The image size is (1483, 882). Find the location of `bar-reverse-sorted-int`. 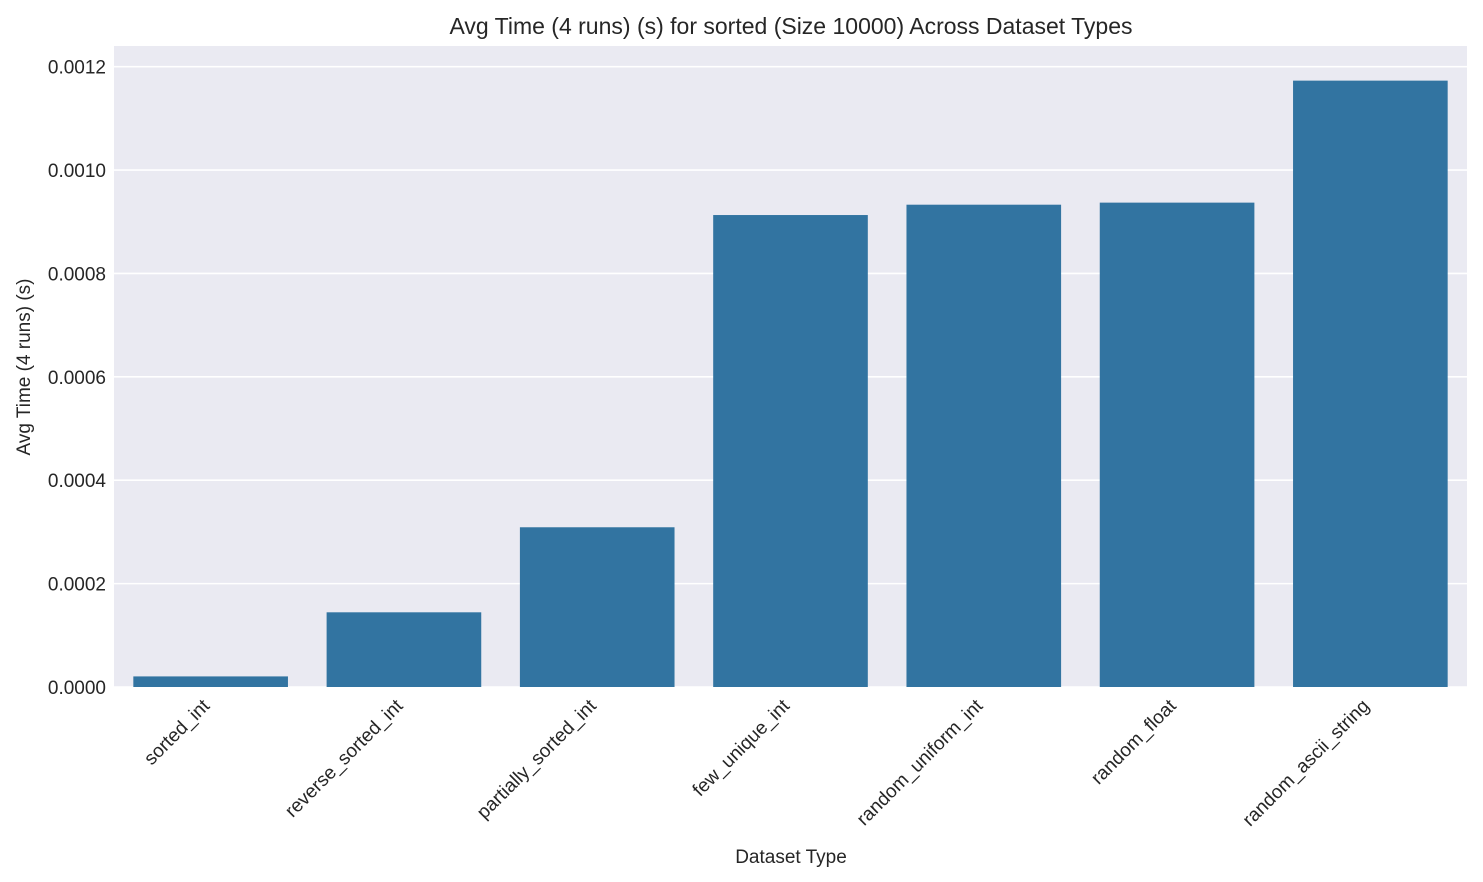

bar-reverse-sorted-int is located at coordinates (404, 649).